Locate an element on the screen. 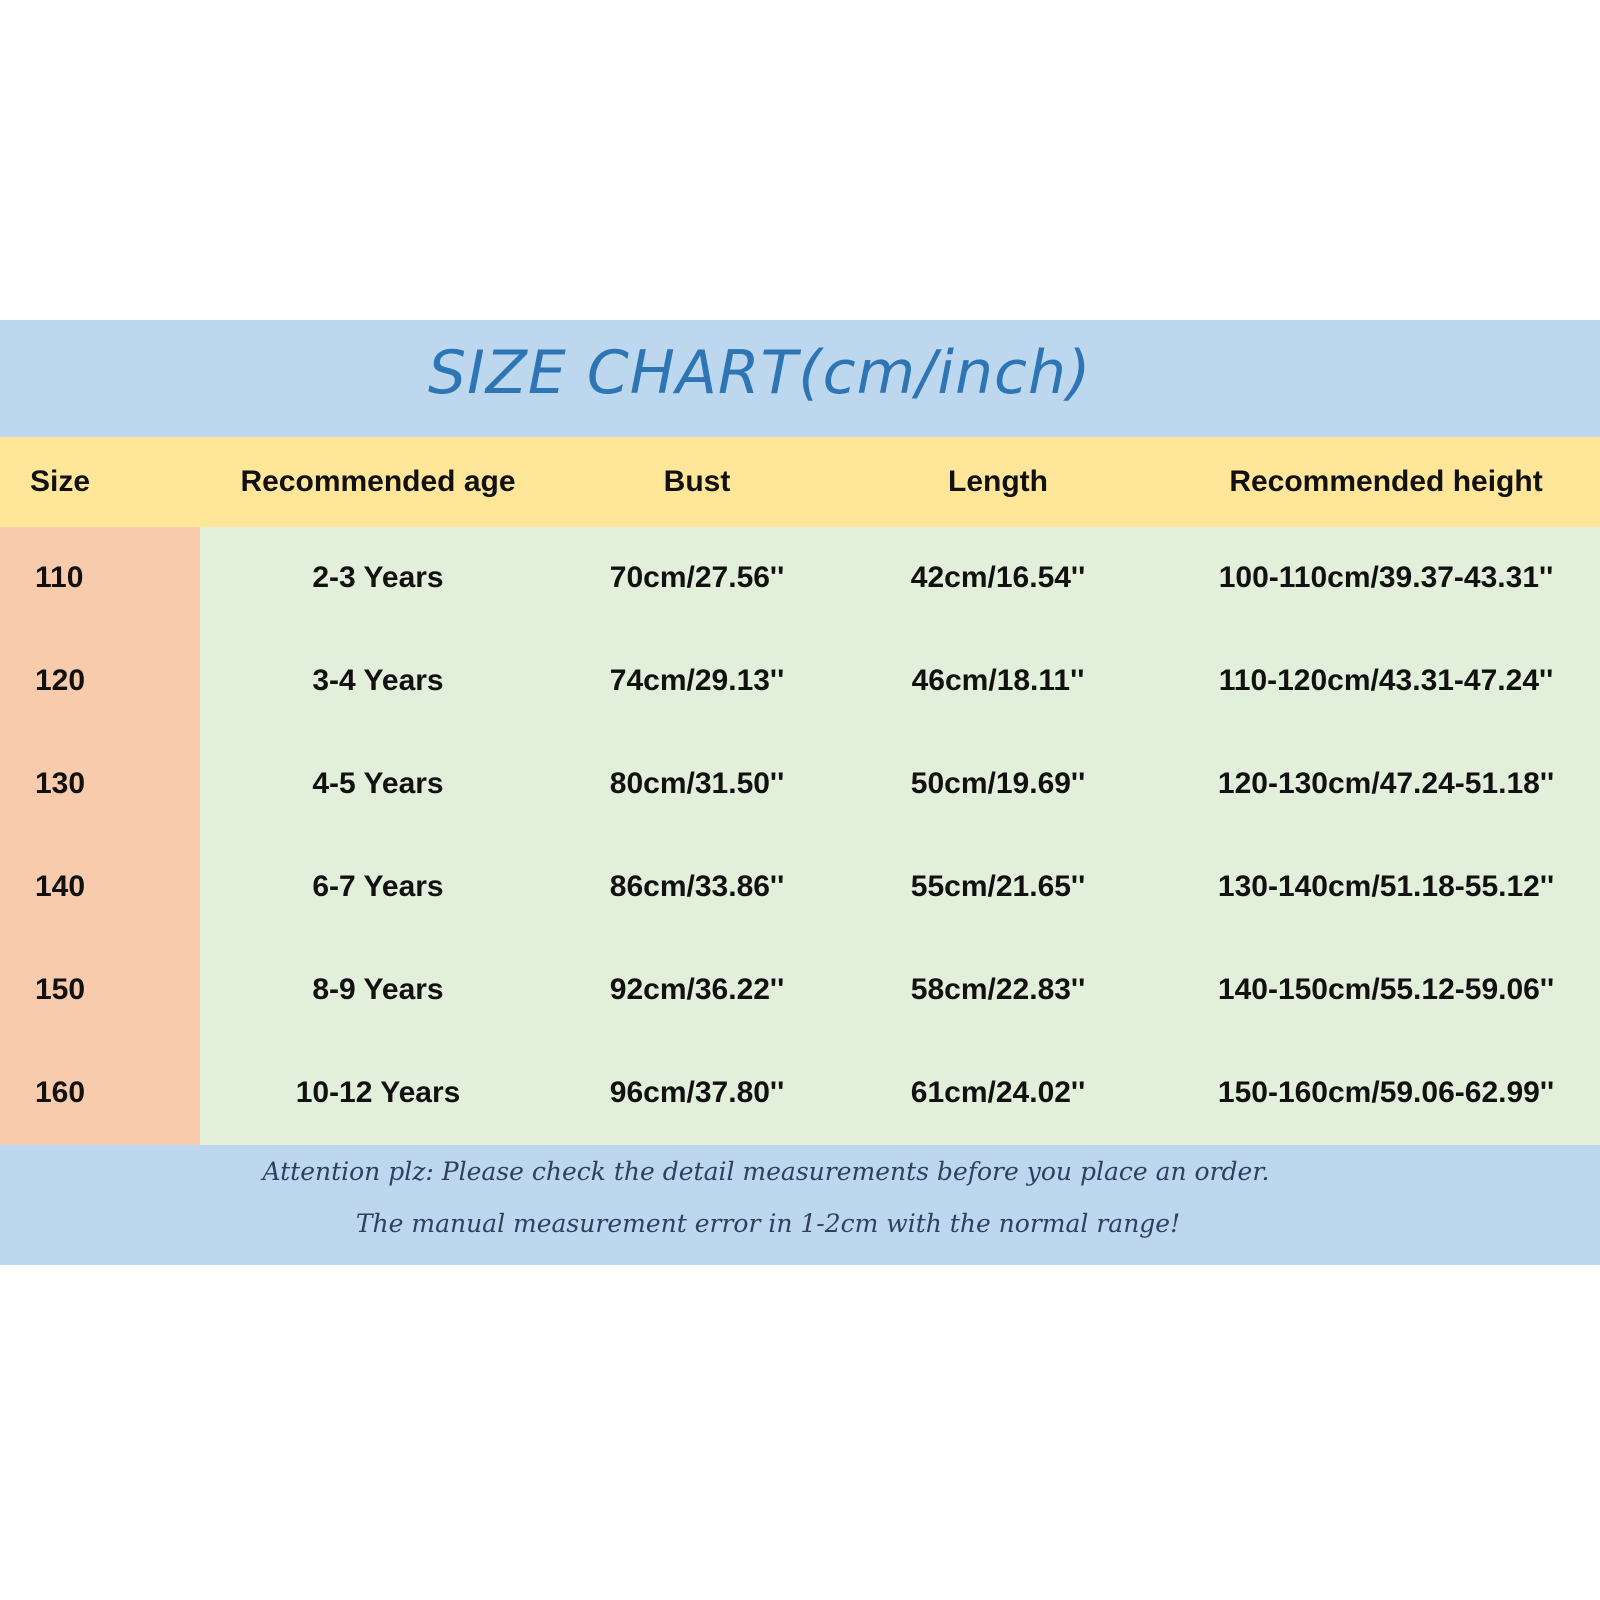 This screenshot has width=1600, height=1600. cell-height: 130-140cm/51.18-55.12'' is located at coordinates (1386, 886).